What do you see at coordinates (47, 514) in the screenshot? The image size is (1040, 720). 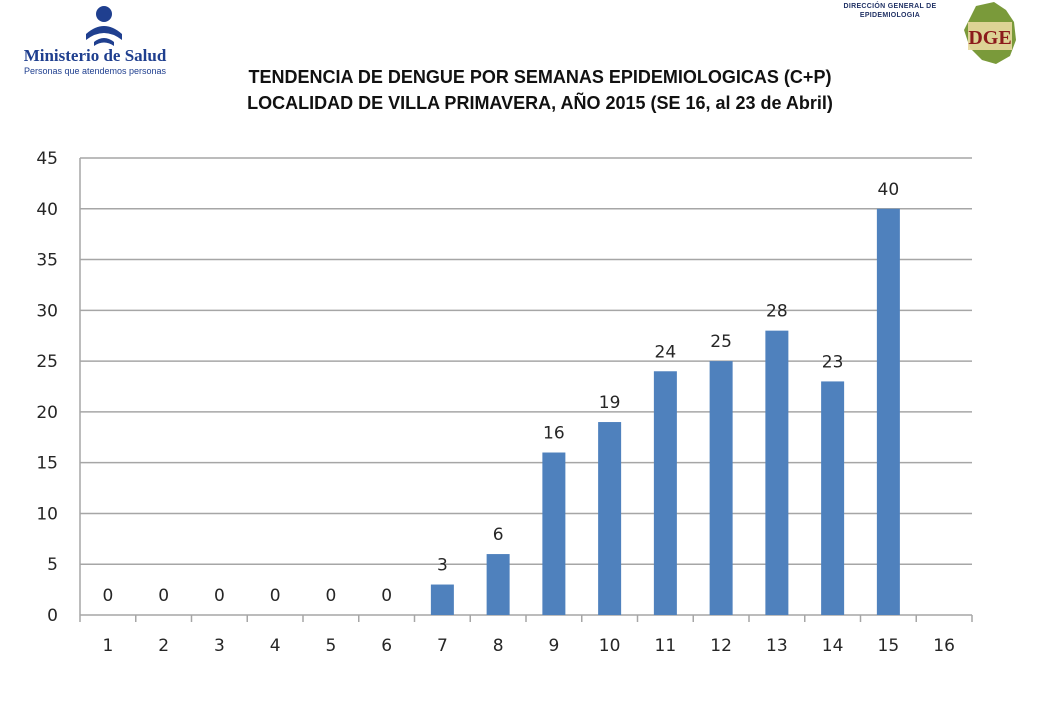 I see `y-tick-label: 10` at bounding box center [47, 514].